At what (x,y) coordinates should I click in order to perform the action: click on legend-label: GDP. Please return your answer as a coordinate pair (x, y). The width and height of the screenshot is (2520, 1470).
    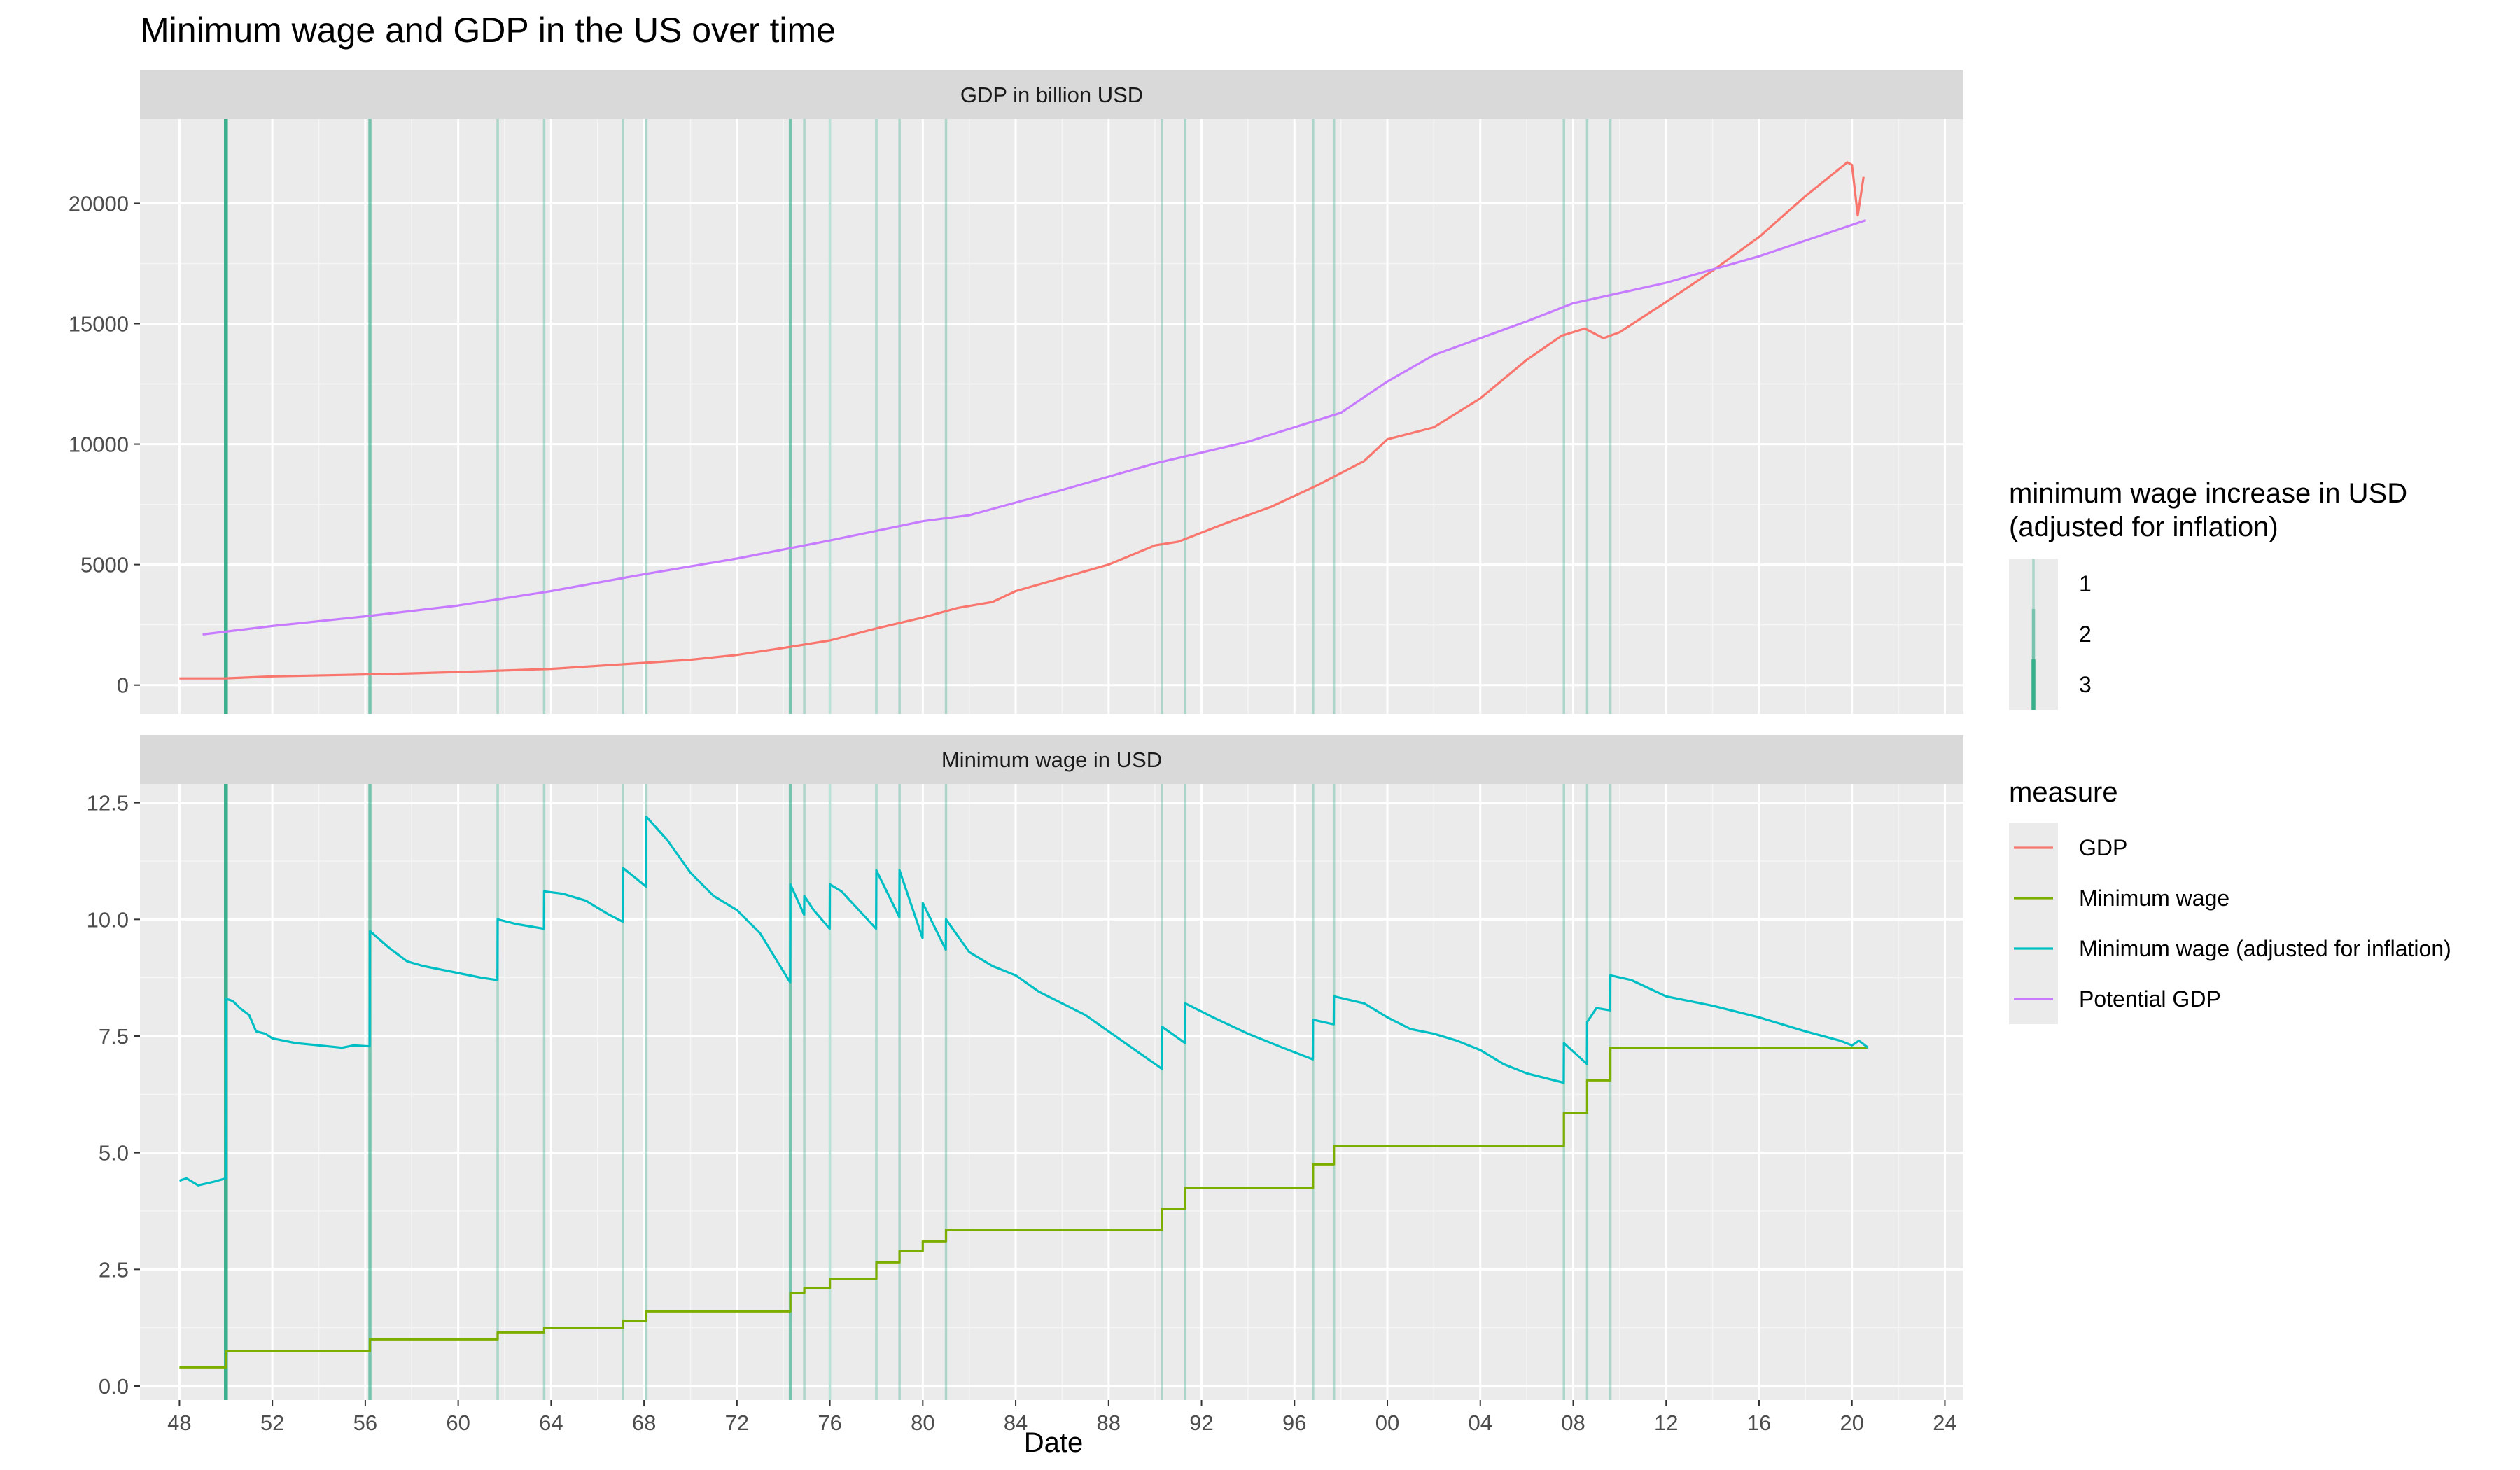
    Looking at the image, I should click on (2103, 847).